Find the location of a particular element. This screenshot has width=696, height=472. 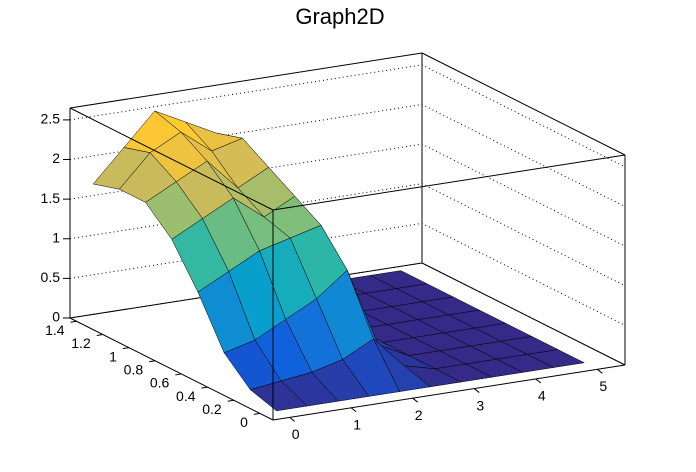

x-tick-label: 4 is located at coordinates (542, 396).